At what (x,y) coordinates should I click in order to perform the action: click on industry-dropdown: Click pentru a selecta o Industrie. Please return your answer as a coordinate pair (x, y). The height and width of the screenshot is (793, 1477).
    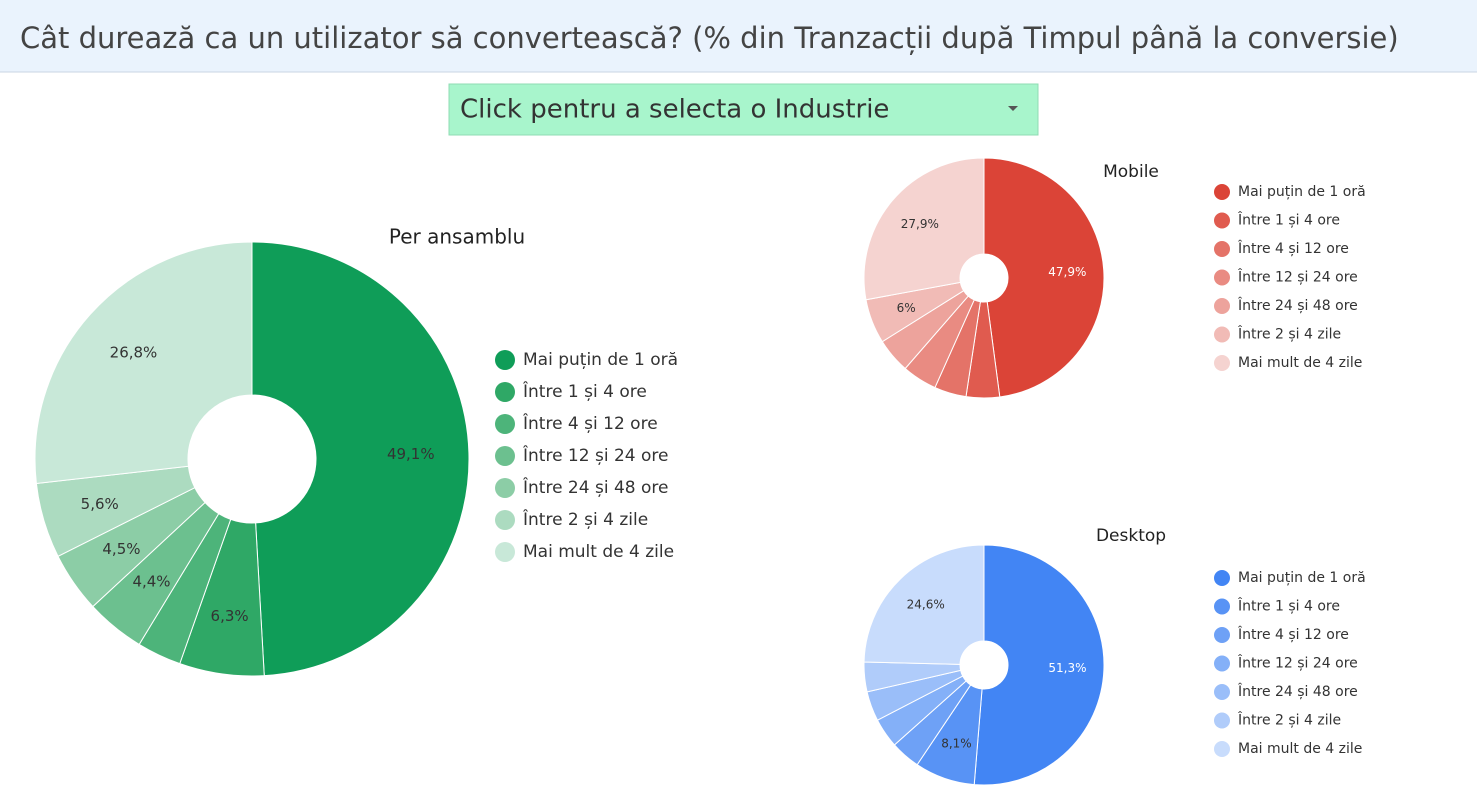
    Looking at the image, I should click on (743, 109).